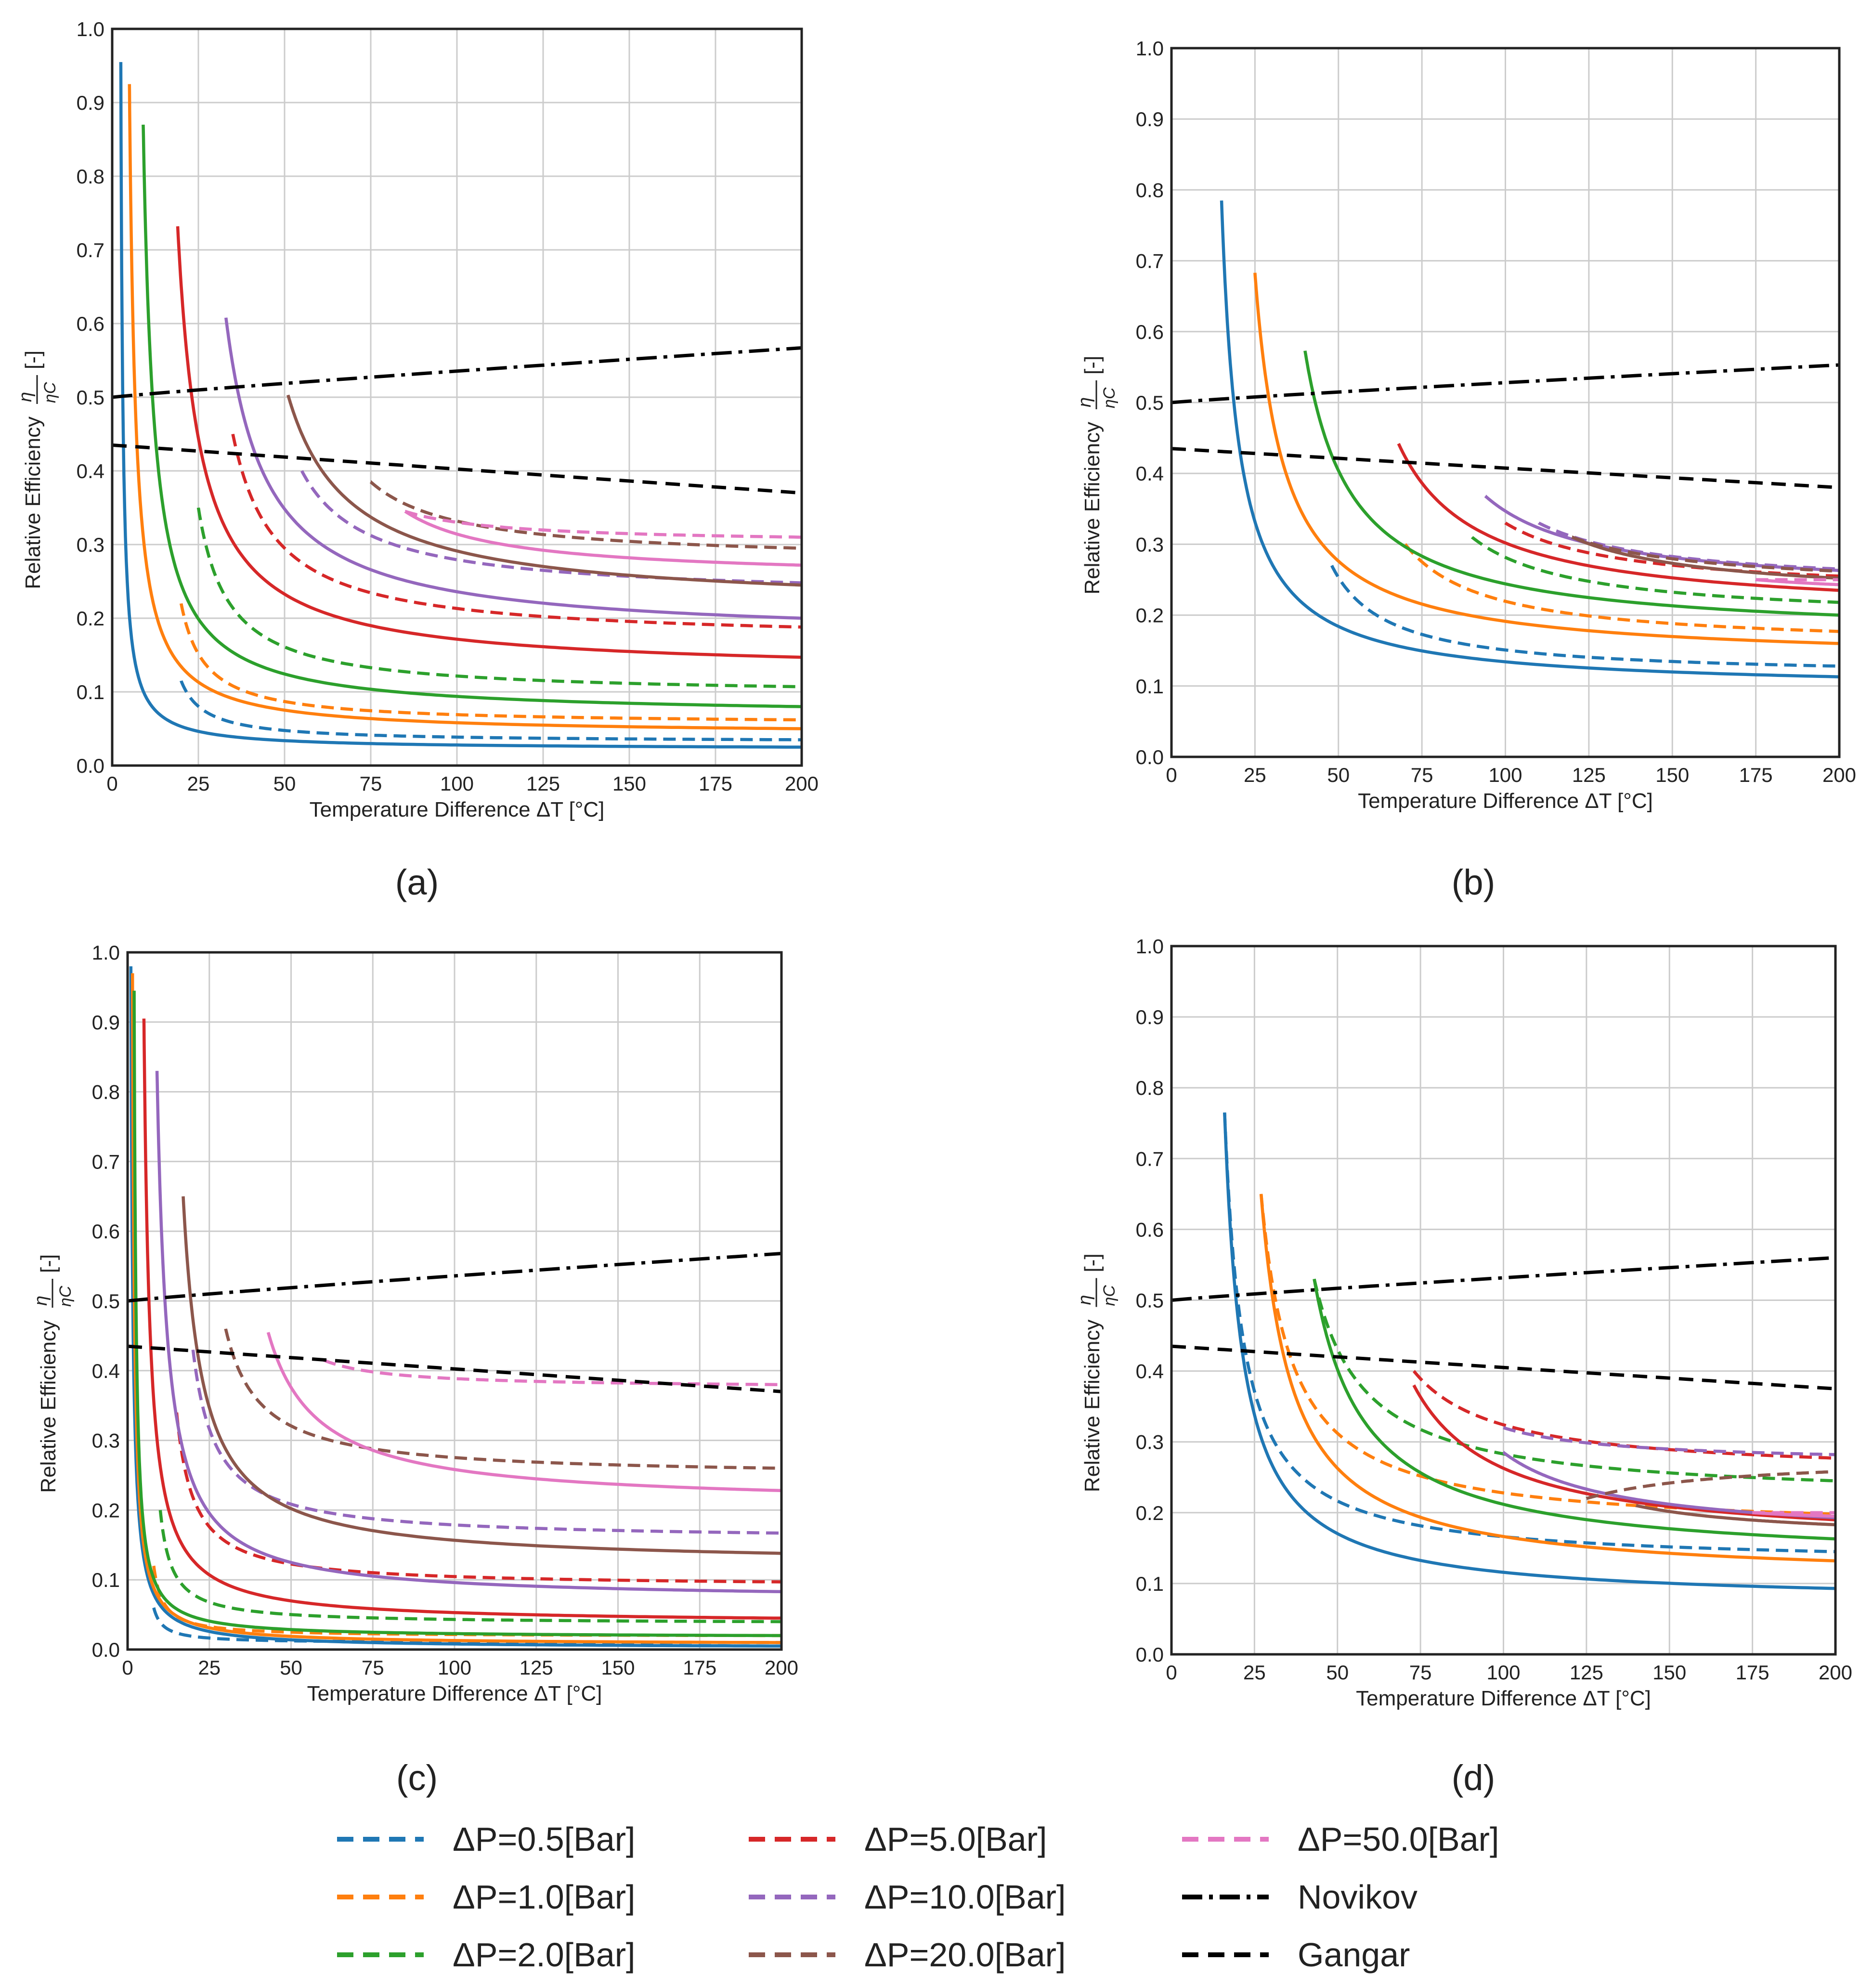 Image resolution: width=1873 pixels, height=1988 pixels. Describe the element at coordinates (1473, 882) in the screenshot. I see `panel-label-b: (b)` at that location.